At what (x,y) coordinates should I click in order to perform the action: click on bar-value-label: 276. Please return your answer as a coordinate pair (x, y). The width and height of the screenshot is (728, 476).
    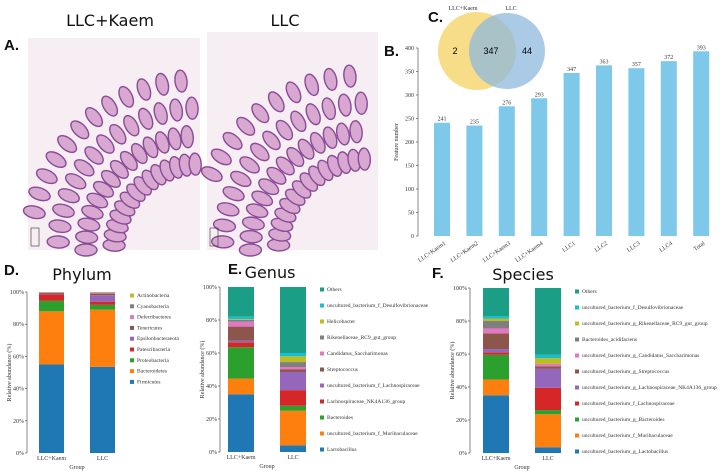
    Looking at the image, I should click on (506, 103).